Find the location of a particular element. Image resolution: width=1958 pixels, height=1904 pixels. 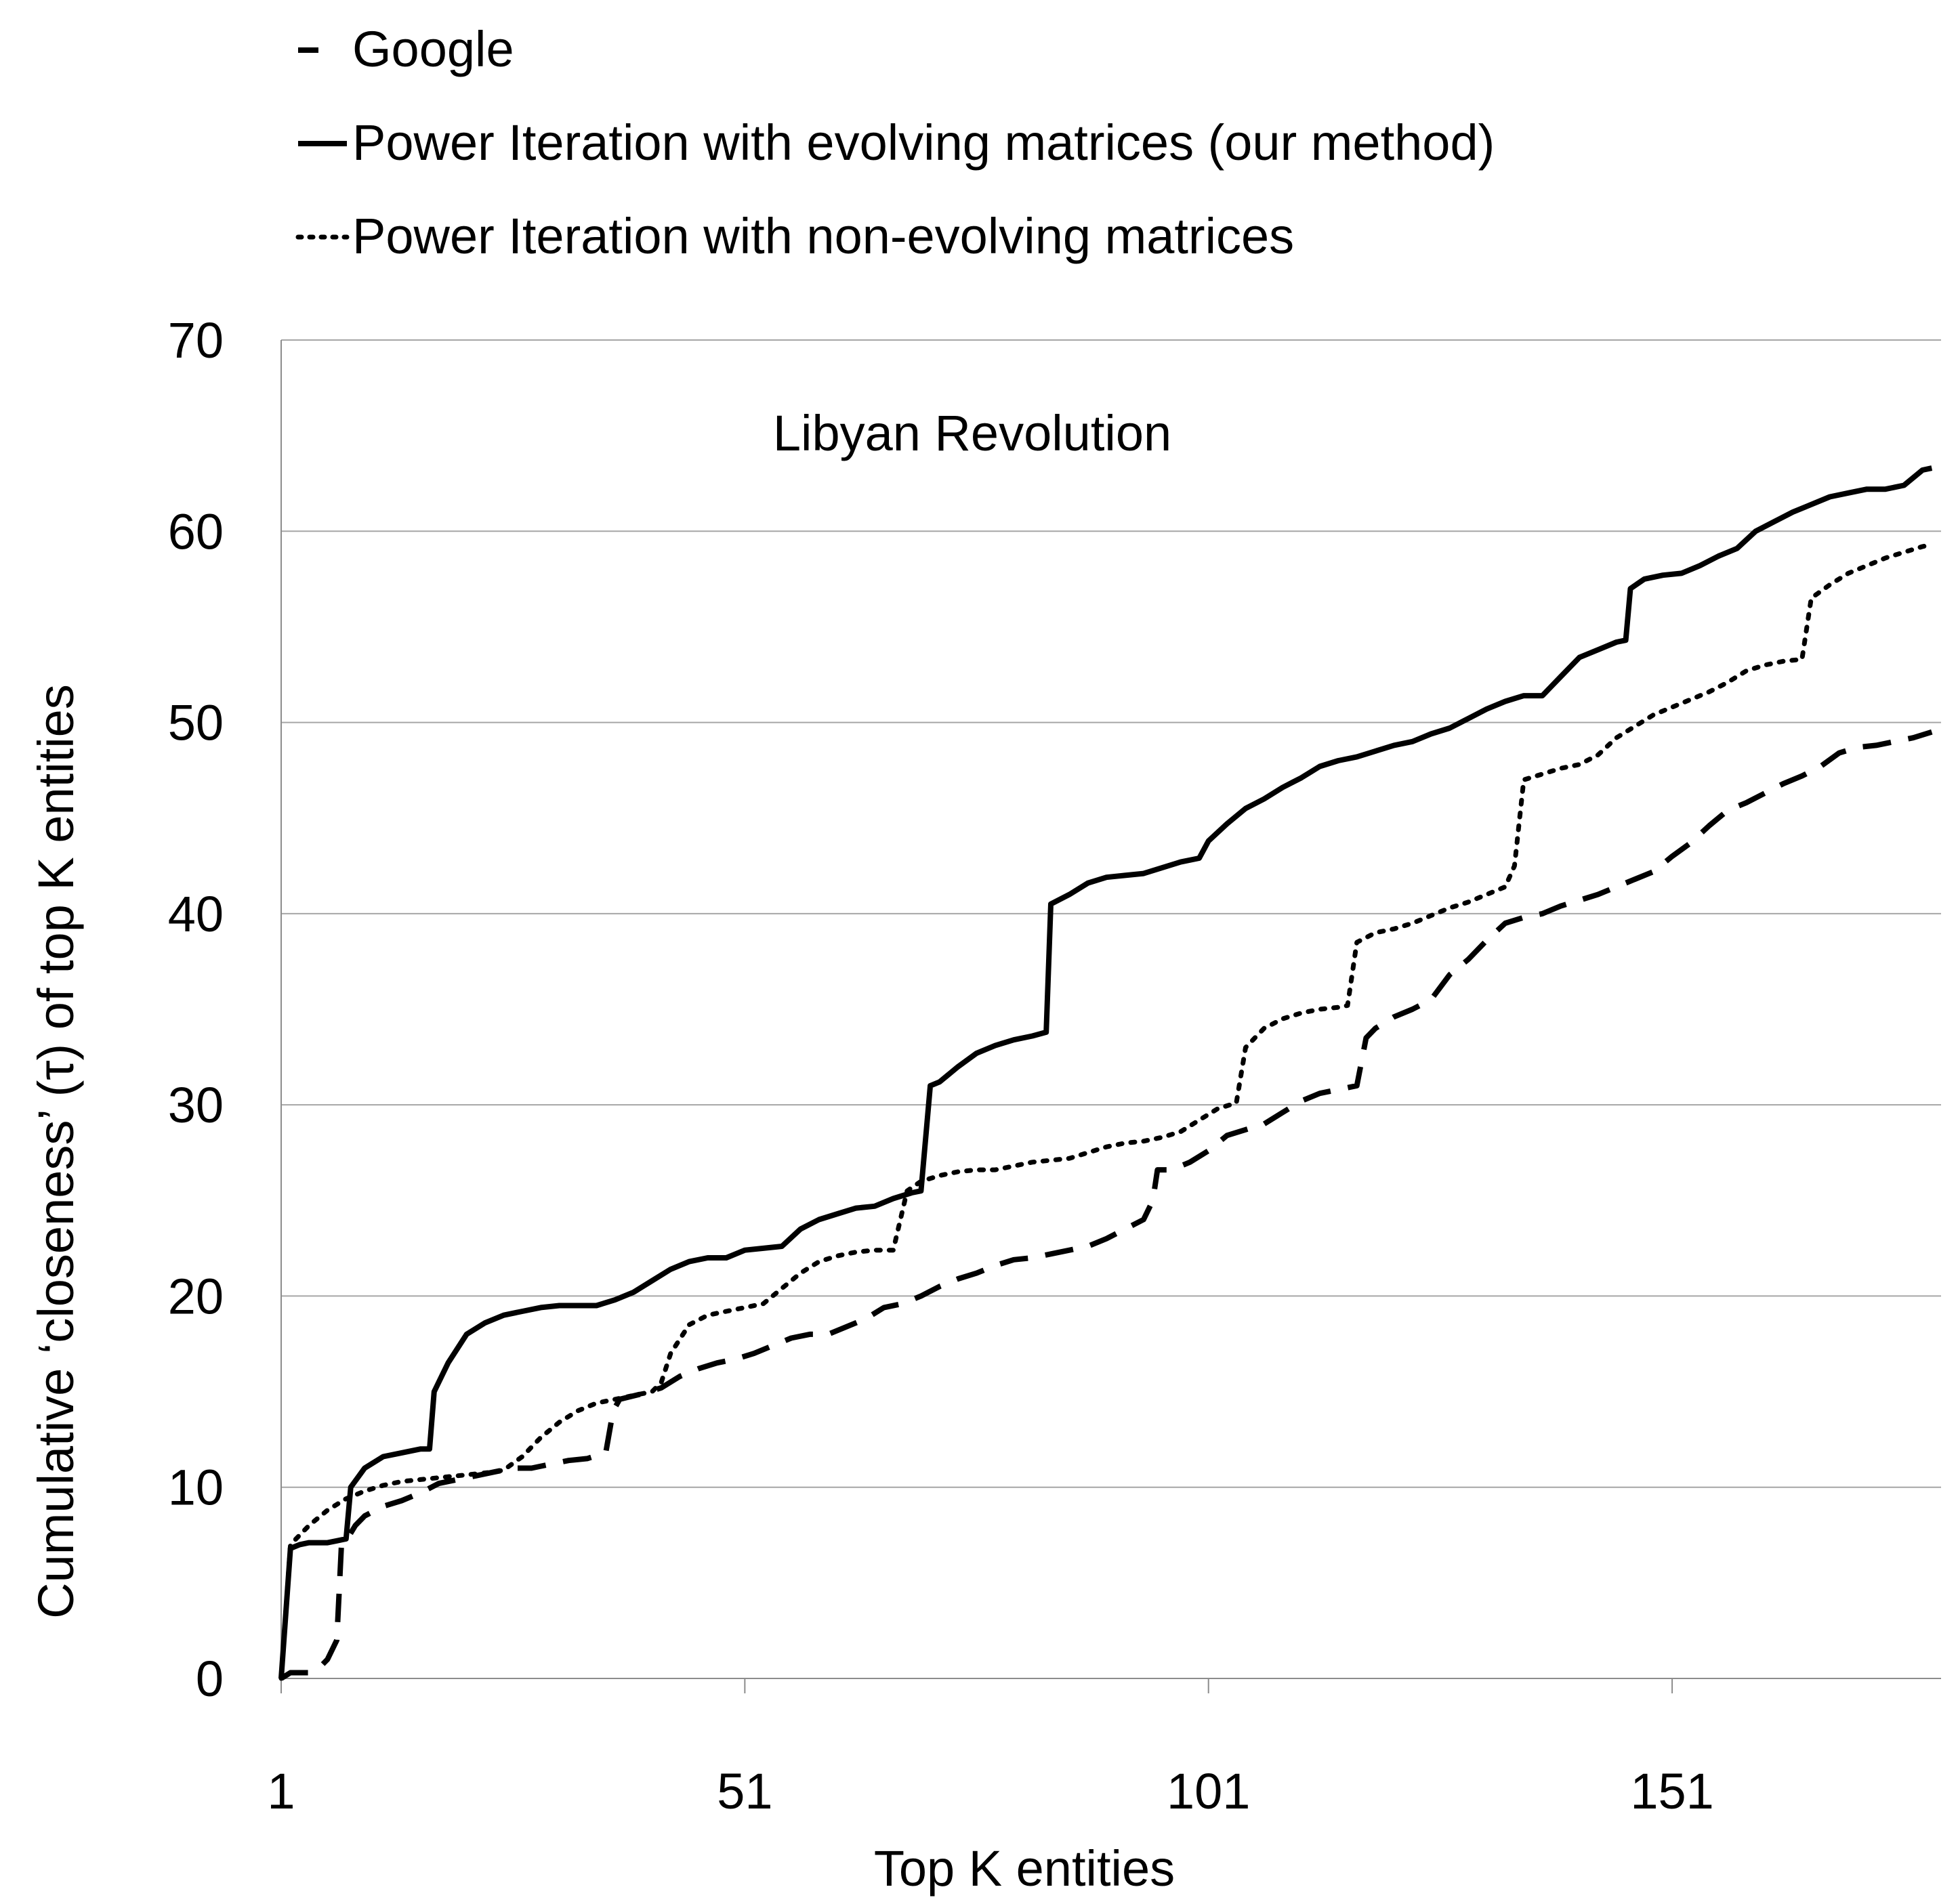

y-tick-label: 60 is located at coordinates (196, 531).